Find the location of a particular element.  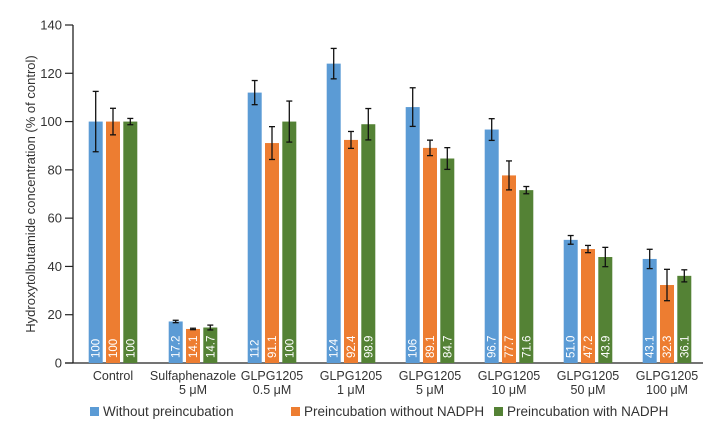

bar-value-label: 17.2 is located at coordinates (177, 347).